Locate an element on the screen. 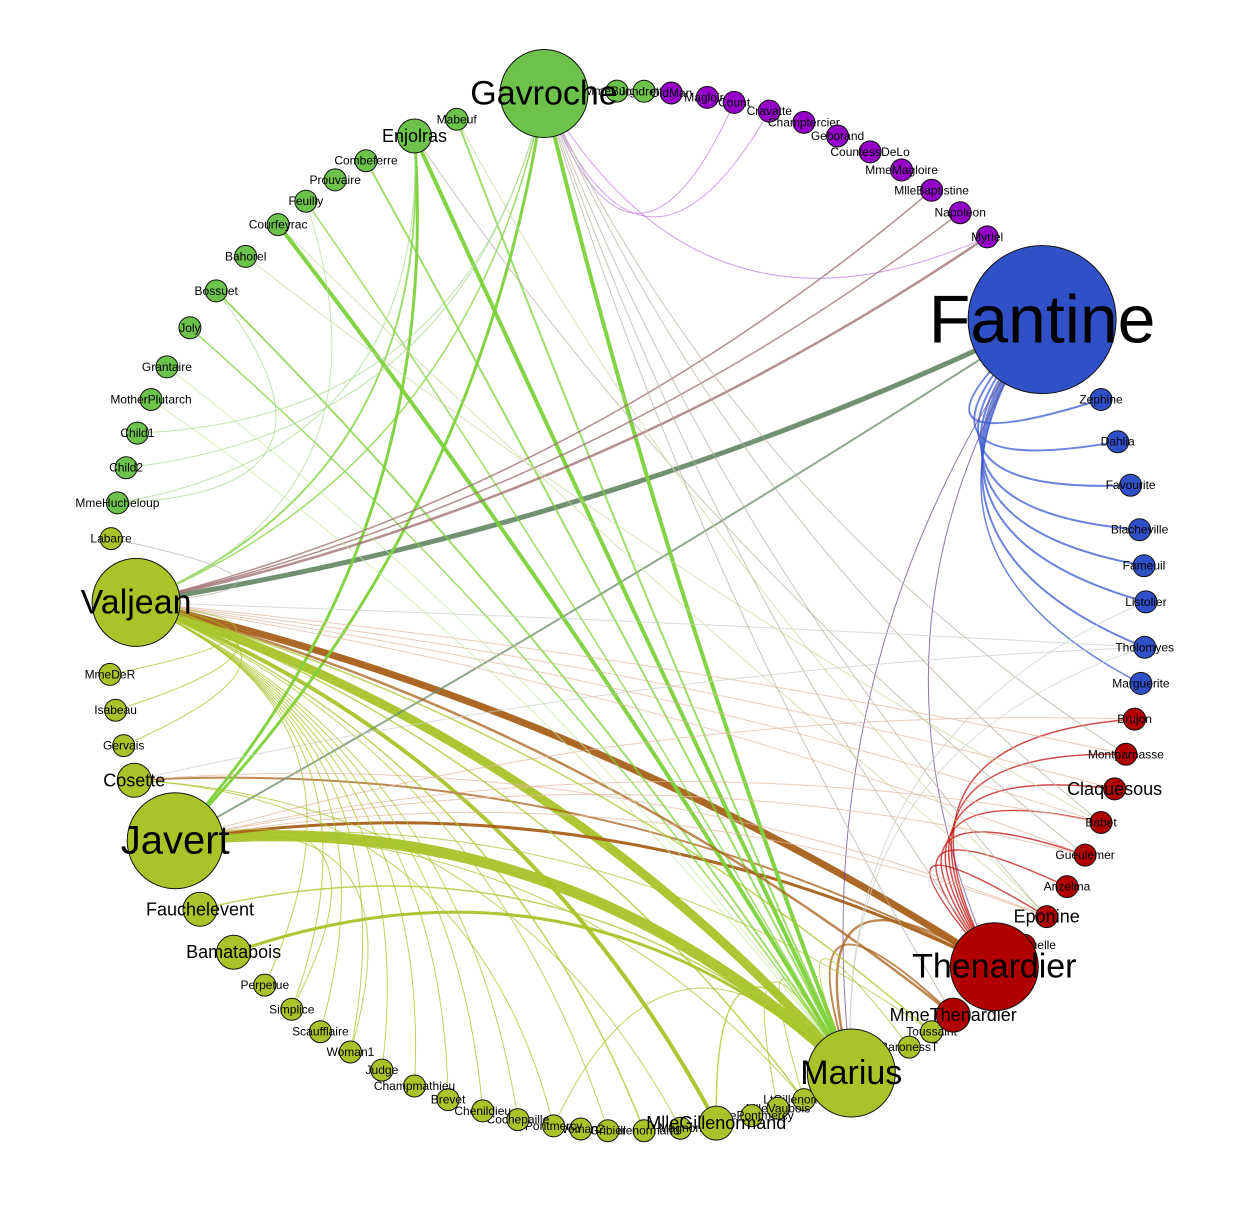 This screenshot has width=1252, height=1222. node-mllevaubois: MlleVaubois is located at coordinates (778, 1108).